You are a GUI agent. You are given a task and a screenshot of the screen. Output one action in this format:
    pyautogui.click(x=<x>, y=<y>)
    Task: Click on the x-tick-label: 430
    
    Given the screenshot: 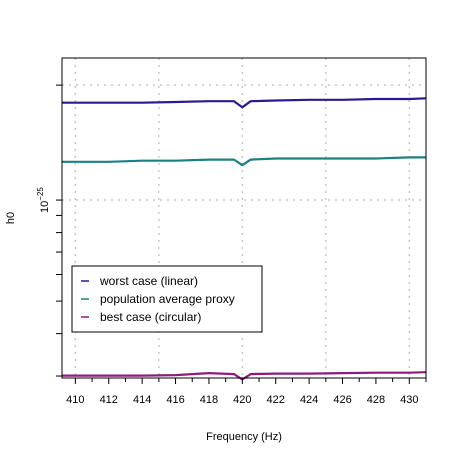 What is the action you would take?
    pyautogui.click(x=409, y=400)
    